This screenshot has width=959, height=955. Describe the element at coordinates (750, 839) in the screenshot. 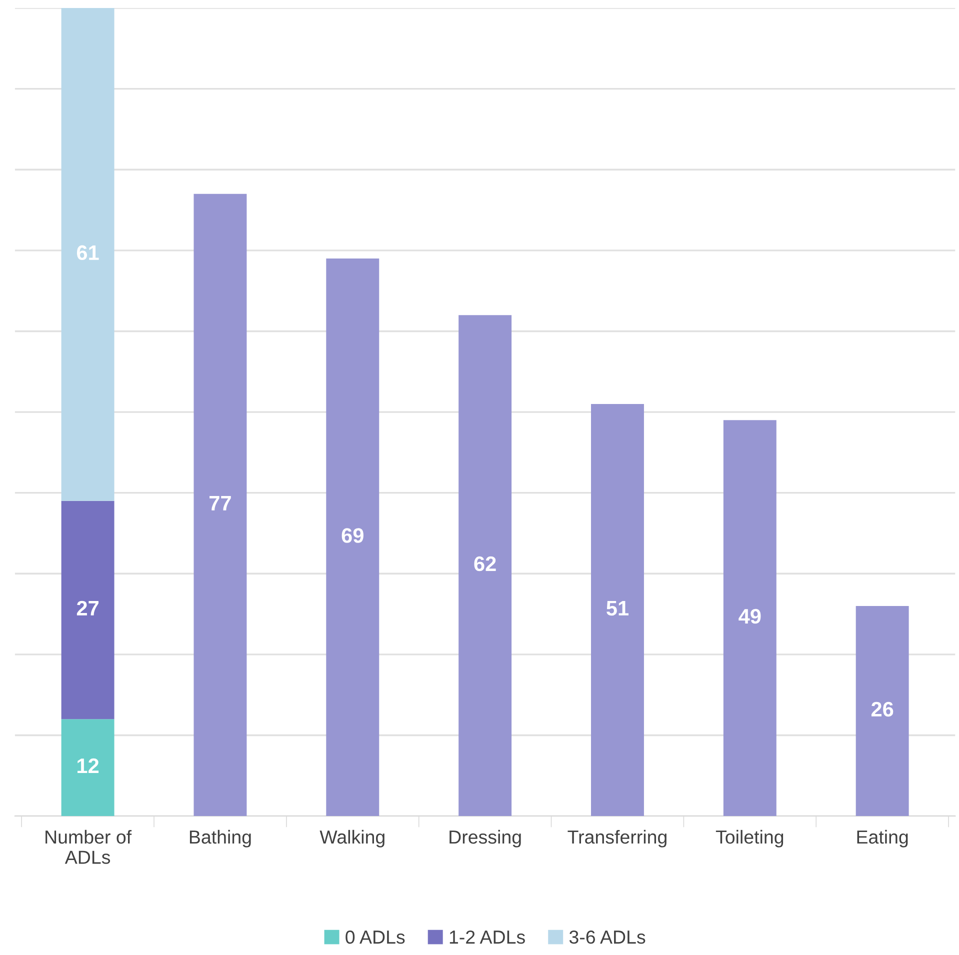

I see `x-tick-label: Toileting` at that location.